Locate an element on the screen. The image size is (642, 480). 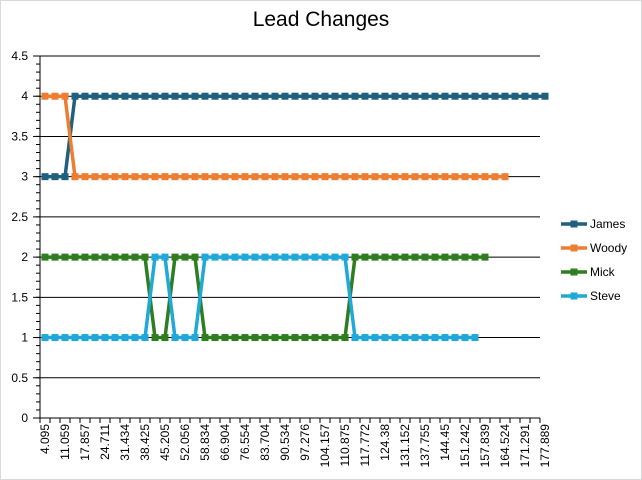
legend-label-steve: Steve is located at coordinates (605, 296).